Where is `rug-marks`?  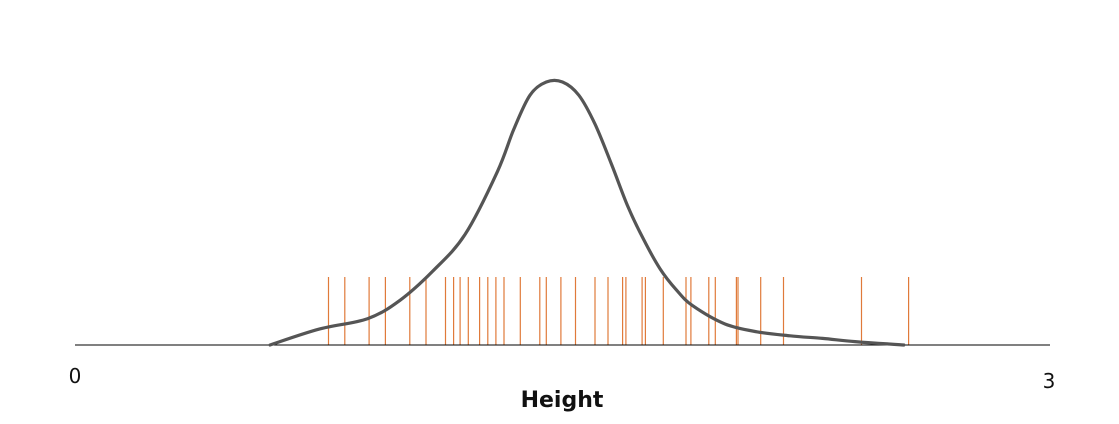
rug-marks is located at coordinates (618, 311).